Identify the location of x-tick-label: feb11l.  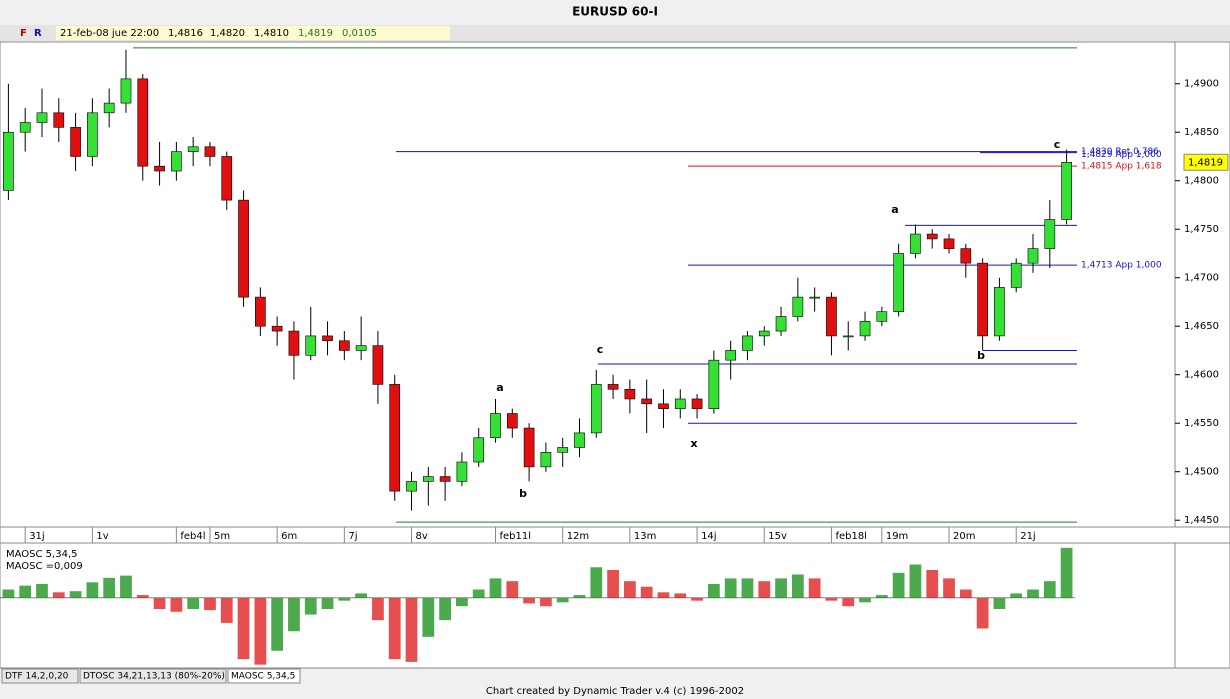
(516, 536).